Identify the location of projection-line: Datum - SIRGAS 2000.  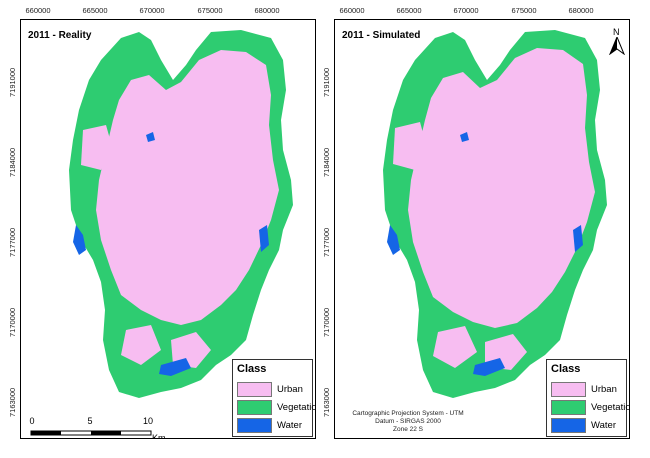
(408, 421).